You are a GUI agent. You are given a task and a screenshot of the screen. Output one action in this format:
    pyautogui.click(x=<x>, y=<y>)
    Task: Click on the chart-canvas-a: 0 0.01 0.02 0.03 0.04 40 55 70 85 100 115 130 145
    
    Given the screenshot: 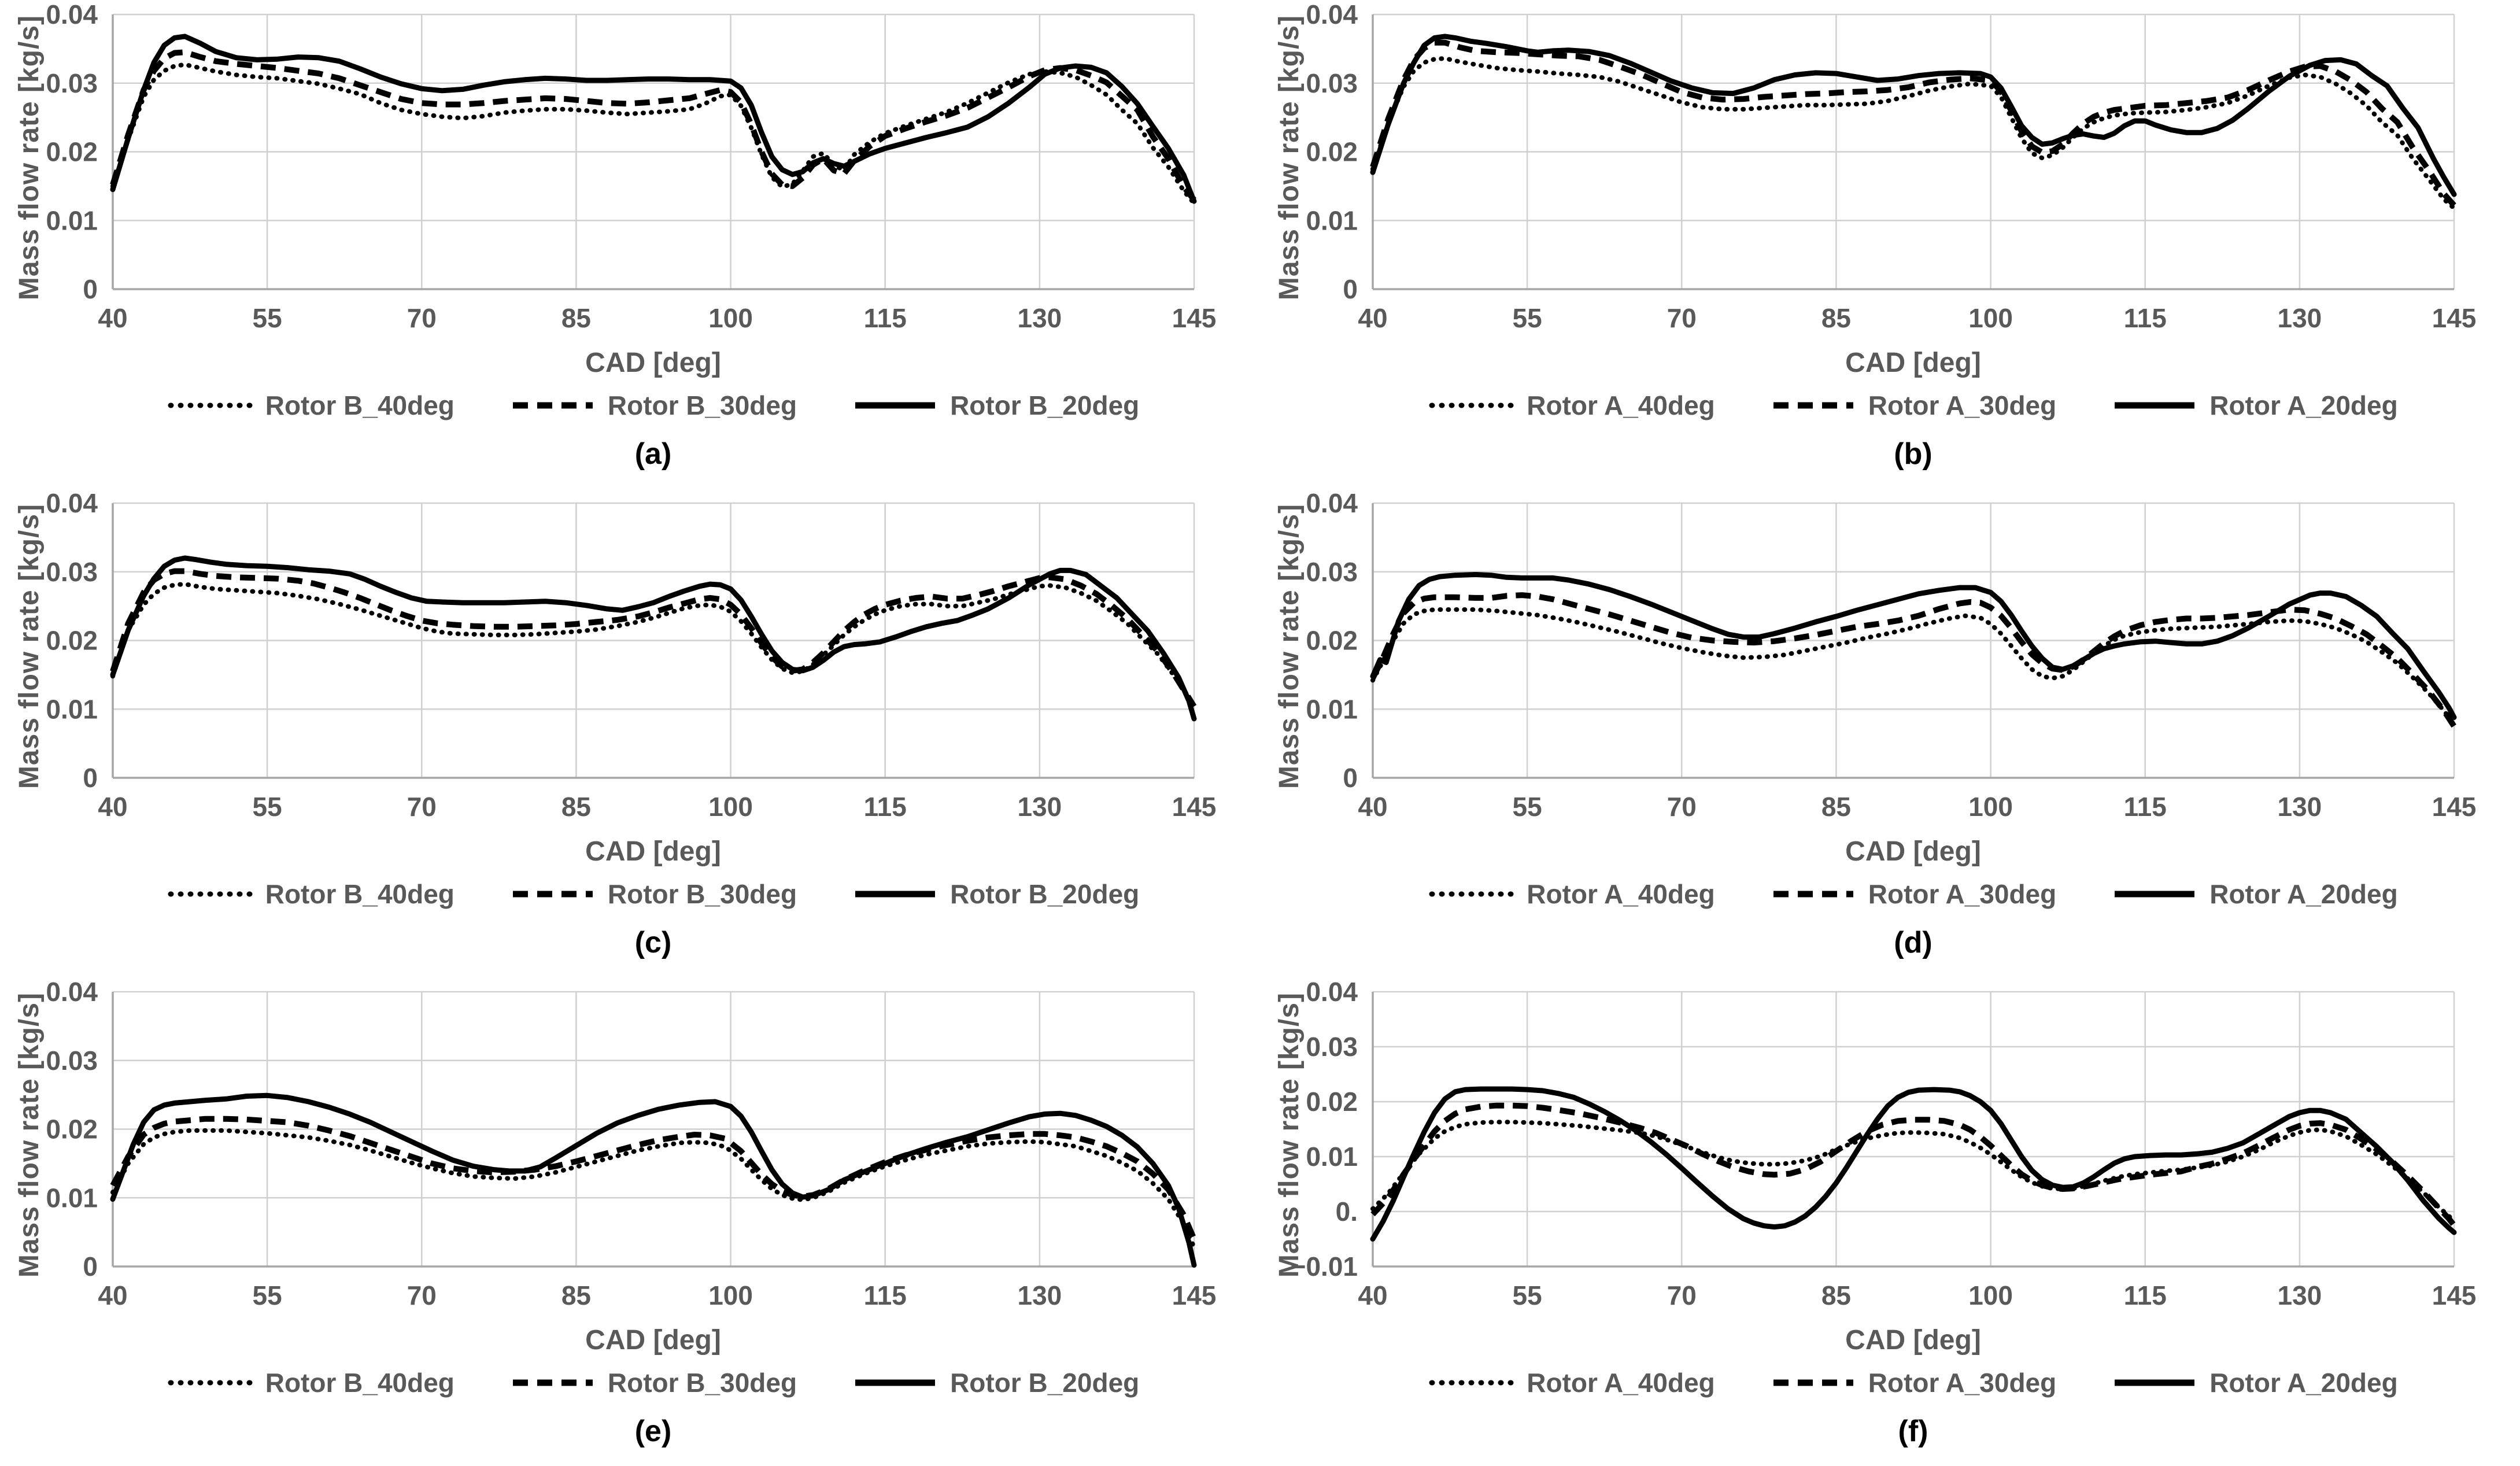 What is the action you would take?
    pyautogui.click(x=631, y=166)
    